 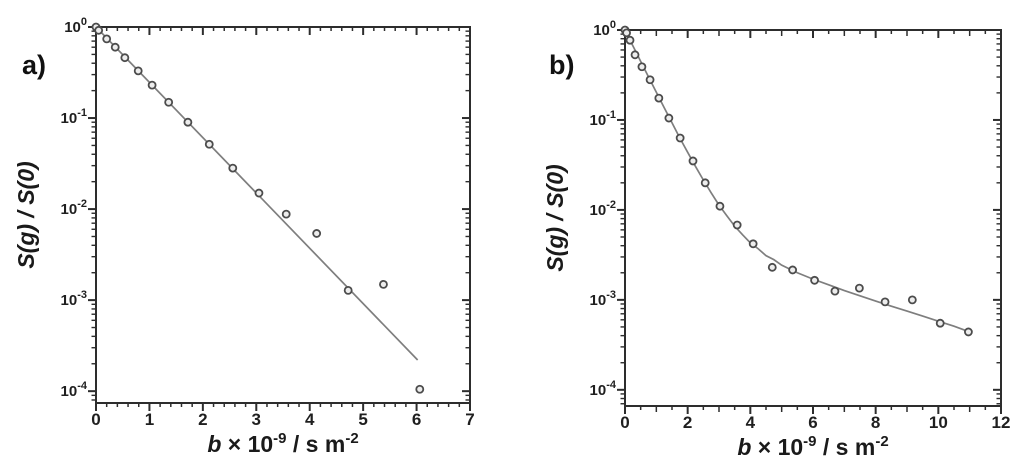 What do you see at coordinates (938, 422) in the screenshot?
I see `x-tick-label: 10` at bounding box center [938, 422].